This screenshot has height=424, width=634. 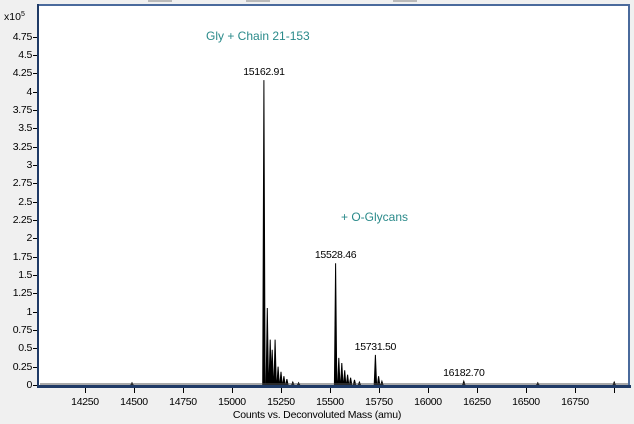 I want to click on y-tick-label: 3.75, so click(x=22, y=110).